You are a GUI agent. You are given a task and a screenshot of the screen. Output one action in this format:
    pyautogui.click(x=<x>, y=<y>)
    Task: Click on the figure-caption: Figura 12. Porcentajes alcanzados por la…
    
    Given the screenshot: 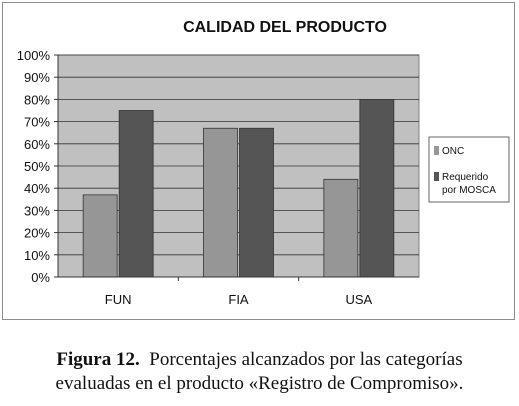 What is the action you would take?
    pyautogui.click(x=259, y=372)
    